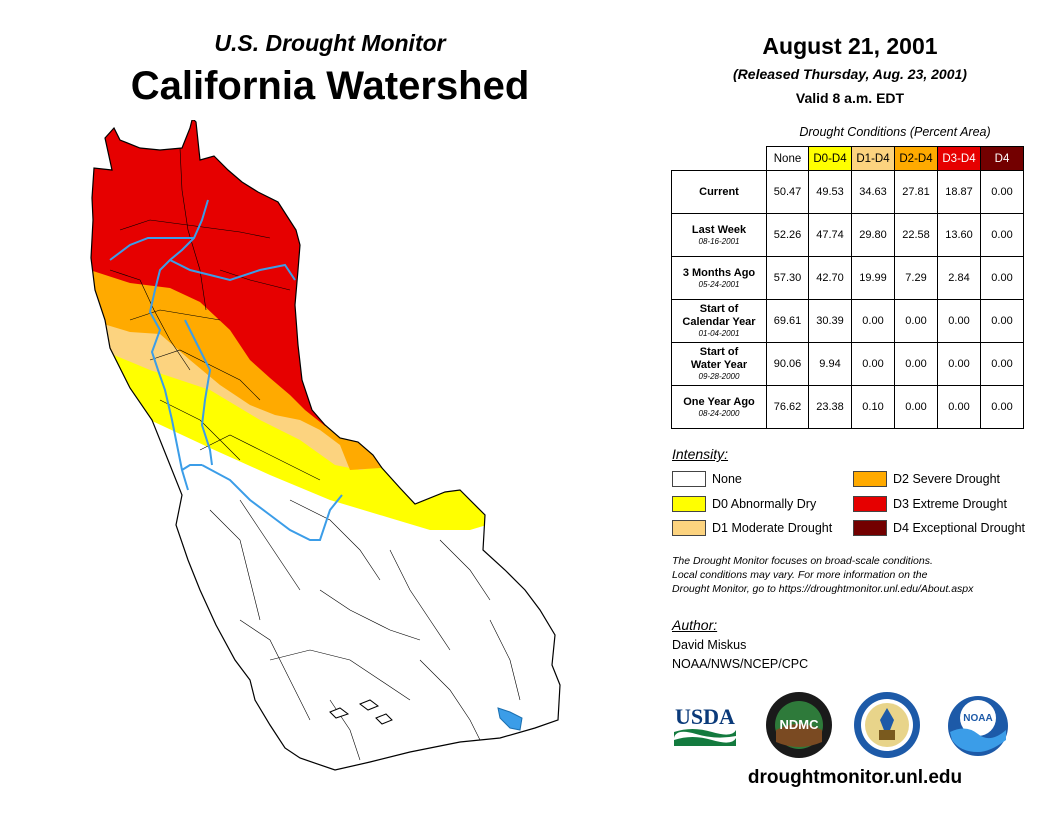  What do you see at coordinates (916, 235) in the screenshot?
I see `cell-d2-d4: 22.58` at bounding box center [916, 235].